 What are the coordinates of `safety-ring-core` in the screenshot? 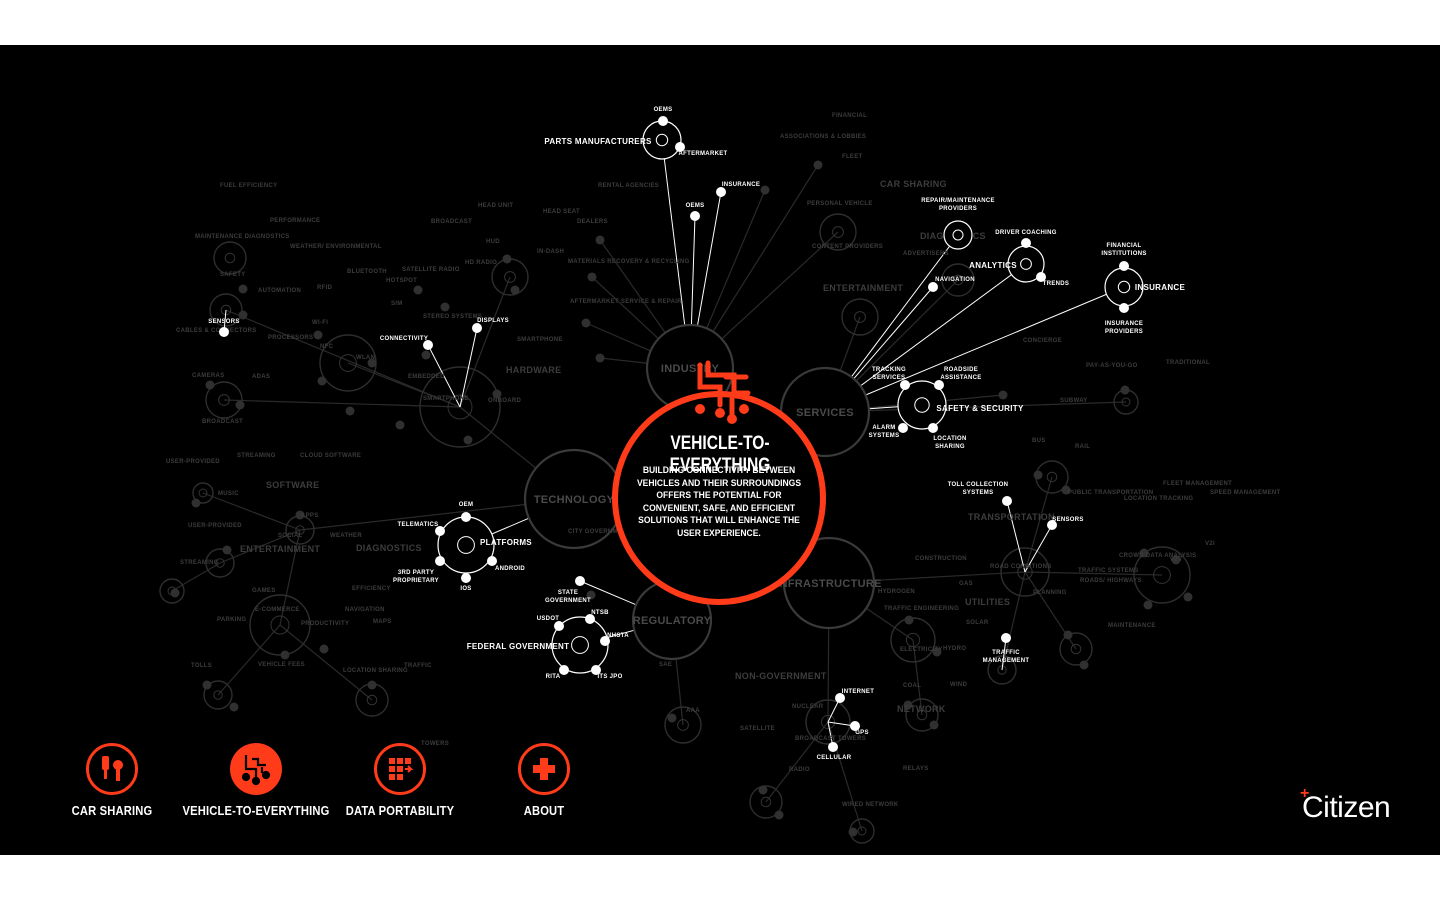 It's located at (922, 405).